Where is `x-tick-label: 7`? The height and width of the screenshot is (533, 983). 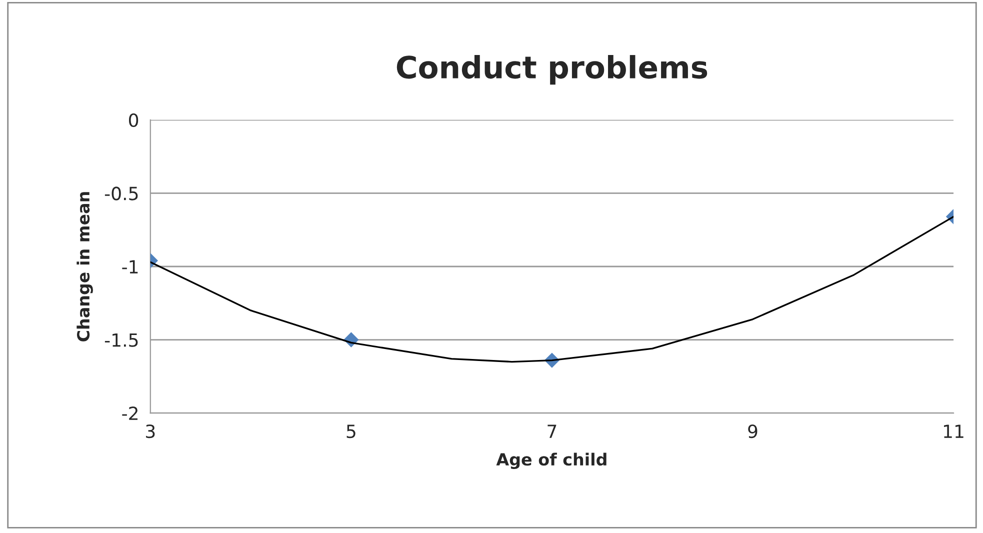 x-tick-label: 7 is located at coordinates (552, 431).